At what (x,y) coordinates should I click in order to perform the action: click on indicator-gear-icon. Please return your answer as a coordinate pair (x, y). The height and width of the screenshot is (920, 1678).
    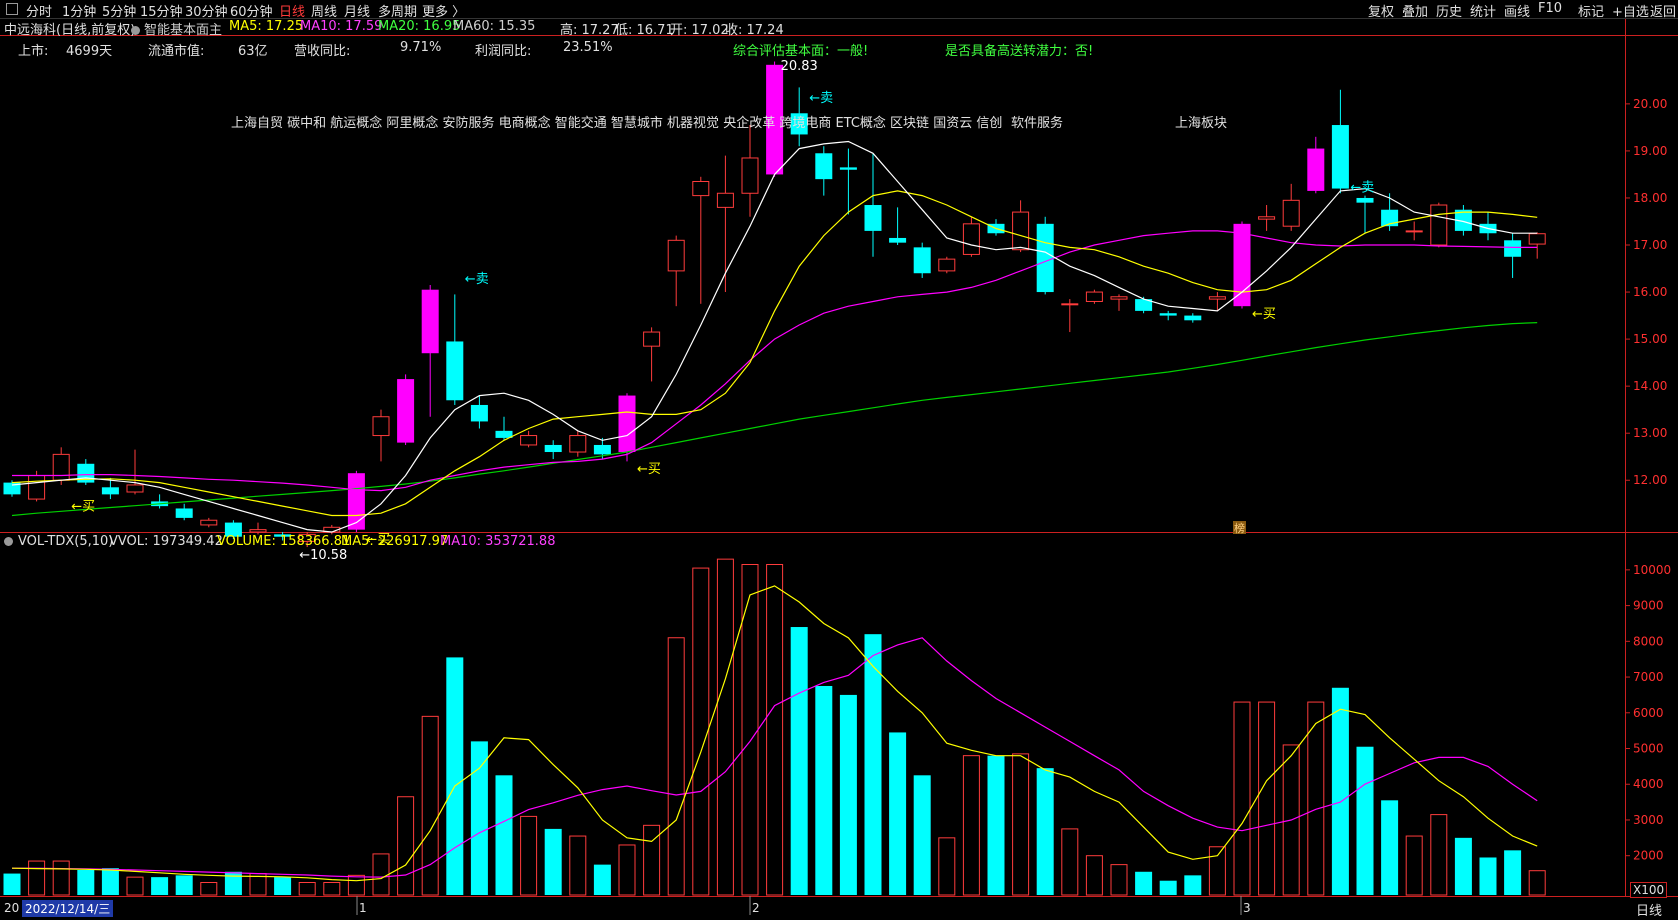
    Looking at the image, I should click on (135, 30).